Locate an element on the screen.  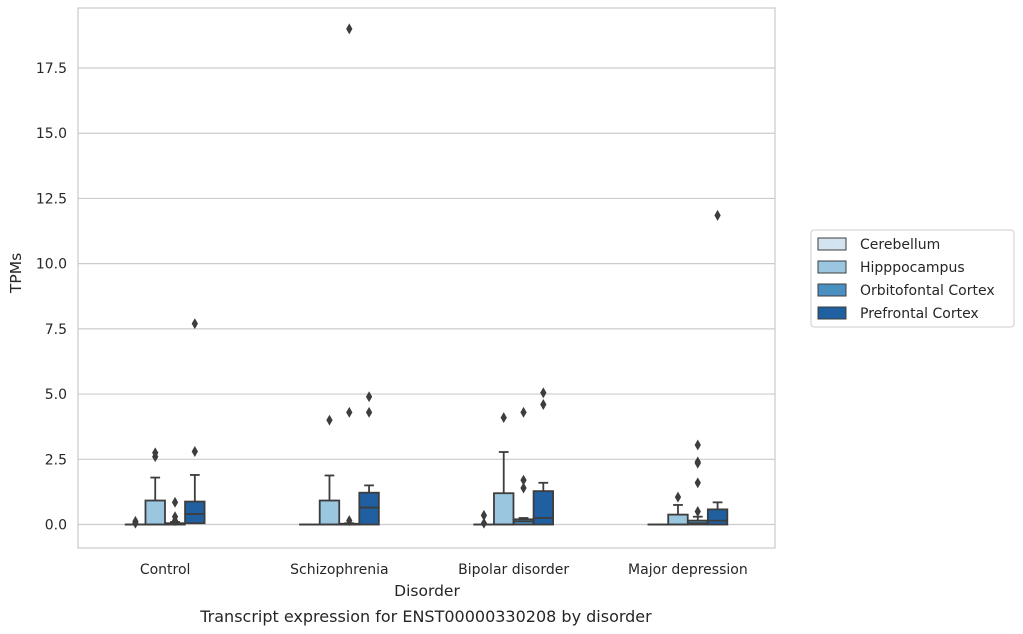
y-tick-label: 17.5 is located at coordinates (51, 69).